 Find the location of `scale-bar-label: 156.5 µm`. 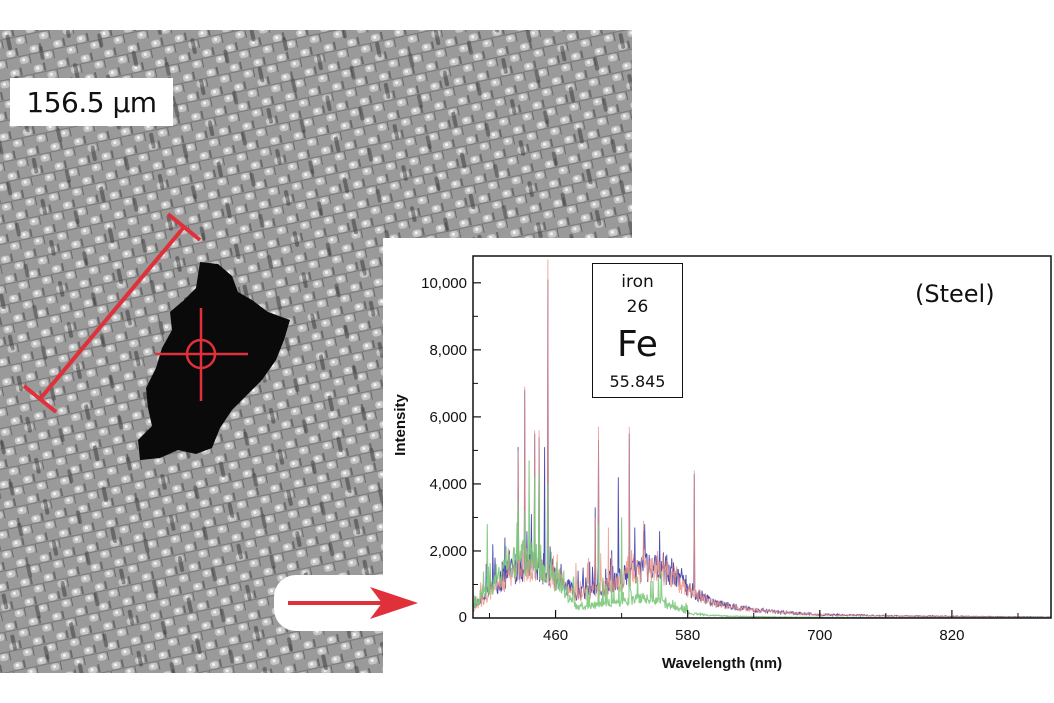

scale-bar-label: 156.5 µm is located at coordinates (91, 102).